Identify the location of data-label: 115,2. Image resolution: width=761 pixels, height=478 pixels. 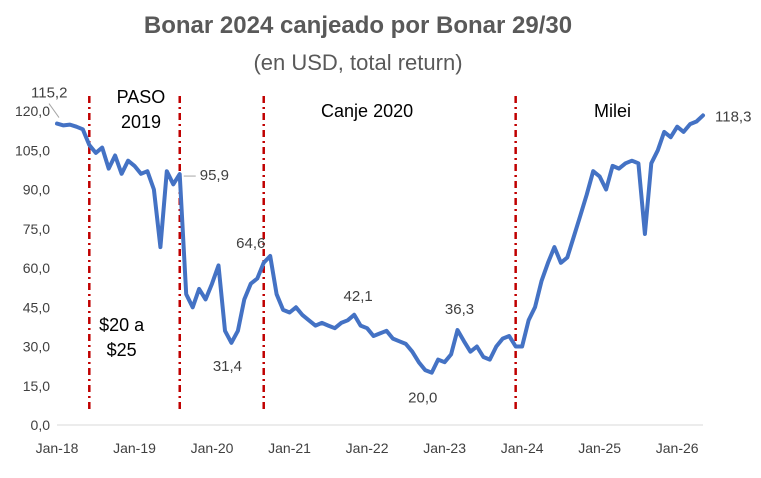
(49, 93).